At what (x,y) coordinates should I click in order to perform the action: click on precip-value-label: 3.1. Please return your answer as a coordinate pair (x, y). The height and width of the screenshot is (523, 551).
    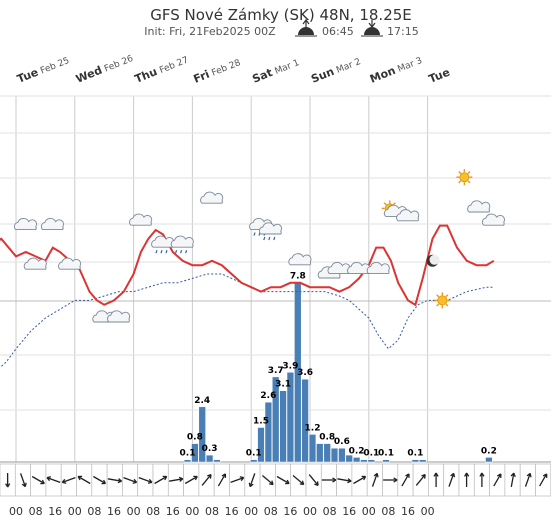
    Looking at the image, I should click on (283, 385).